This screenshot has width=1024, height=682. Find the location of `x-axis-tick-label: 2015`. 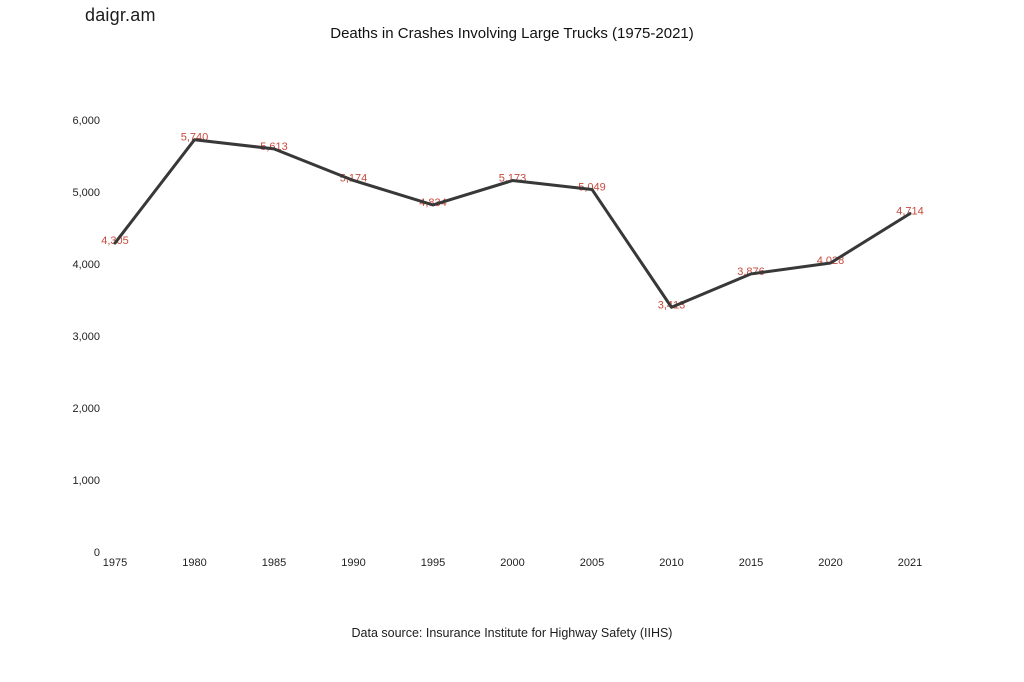

x-axis-tick-label: 2015 is located at coordinates (751, 563).